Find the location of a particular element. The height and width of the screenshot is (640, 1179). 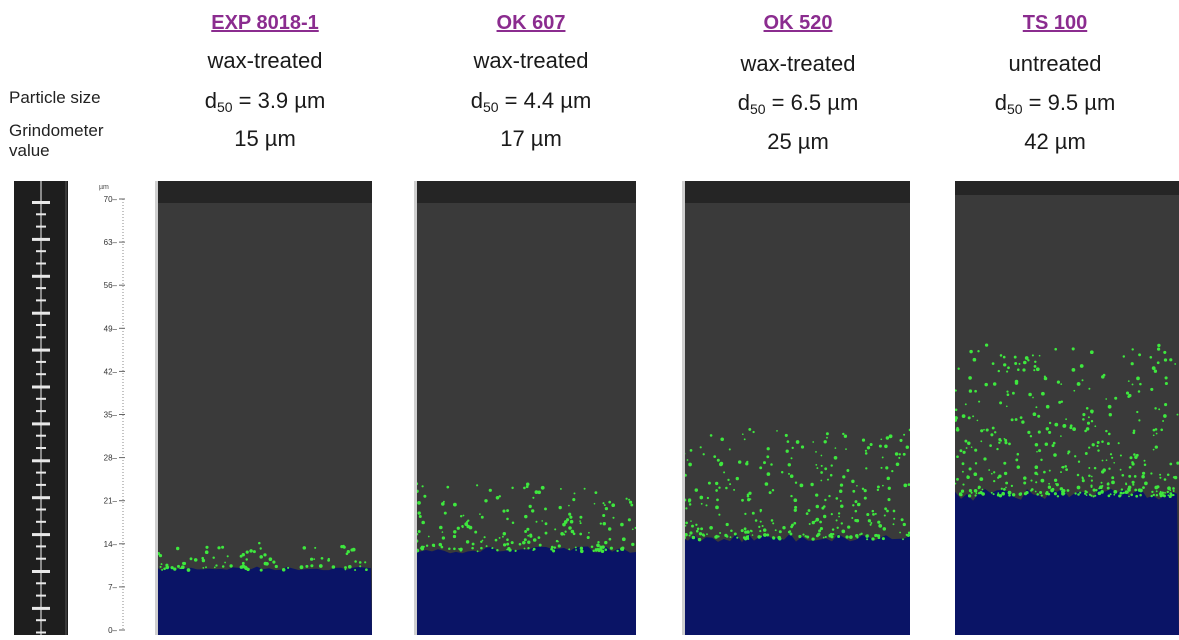

panel-edge is located at coordinates (415, 408).